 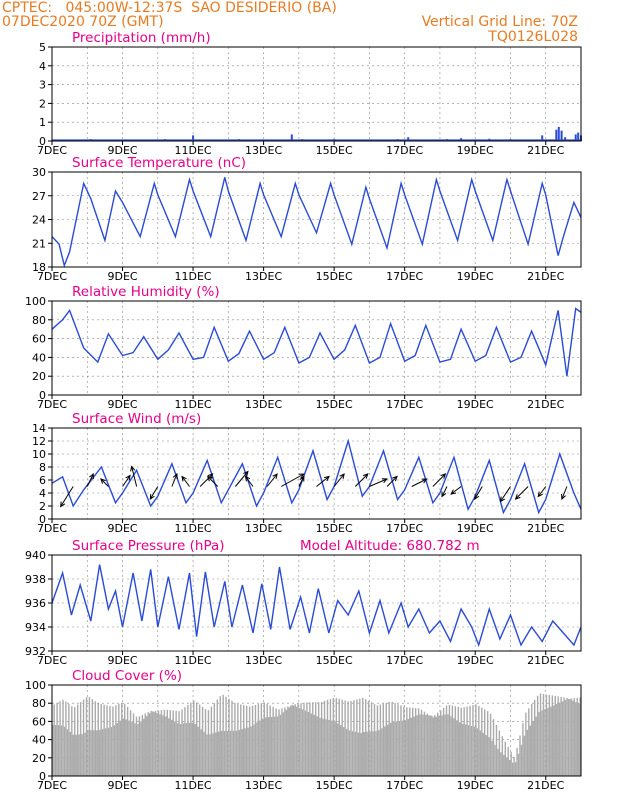 What do you see at coordinates (545, 660) in the screenshot?
I see `press-xtick-label: 21DEC` at bounding box center [545, 660].